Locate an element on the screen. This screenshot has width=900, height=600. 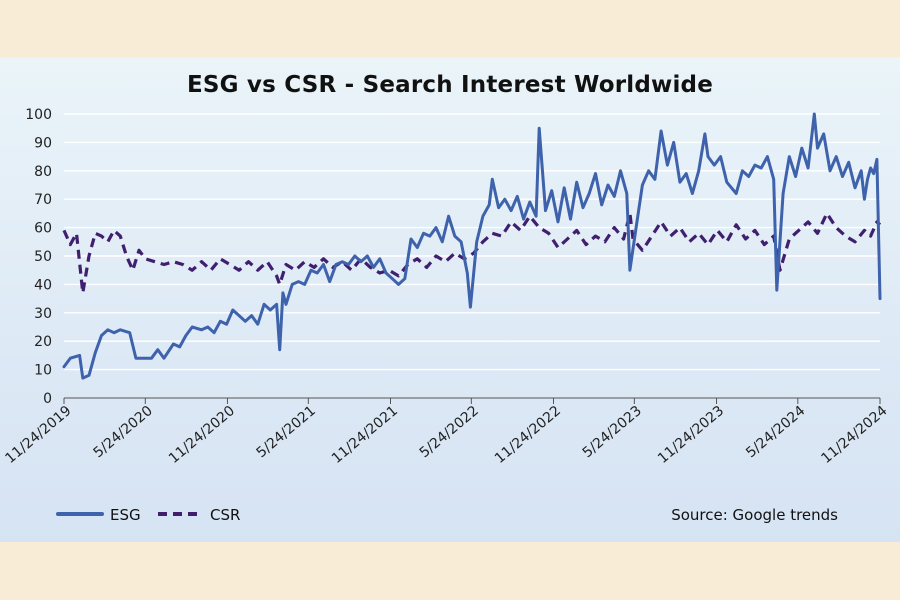
y-tick-label-20: 20 is located at coordinates (43, 342).